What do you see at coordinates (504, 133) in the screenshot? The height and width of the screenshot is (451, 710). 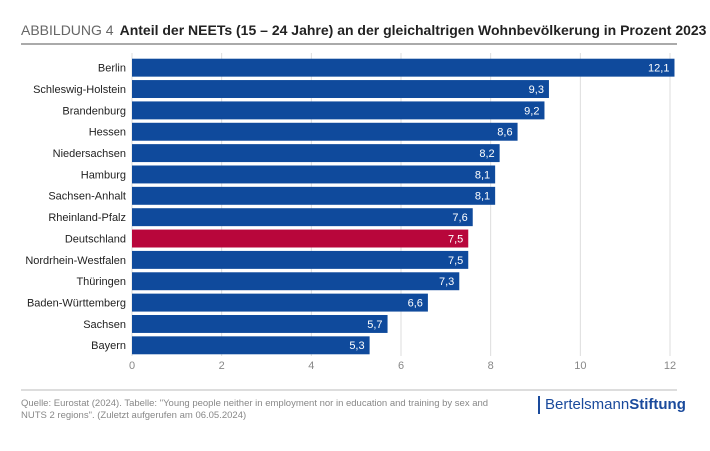 I see `value-label: 8,6` at bounding box center [504, 133].